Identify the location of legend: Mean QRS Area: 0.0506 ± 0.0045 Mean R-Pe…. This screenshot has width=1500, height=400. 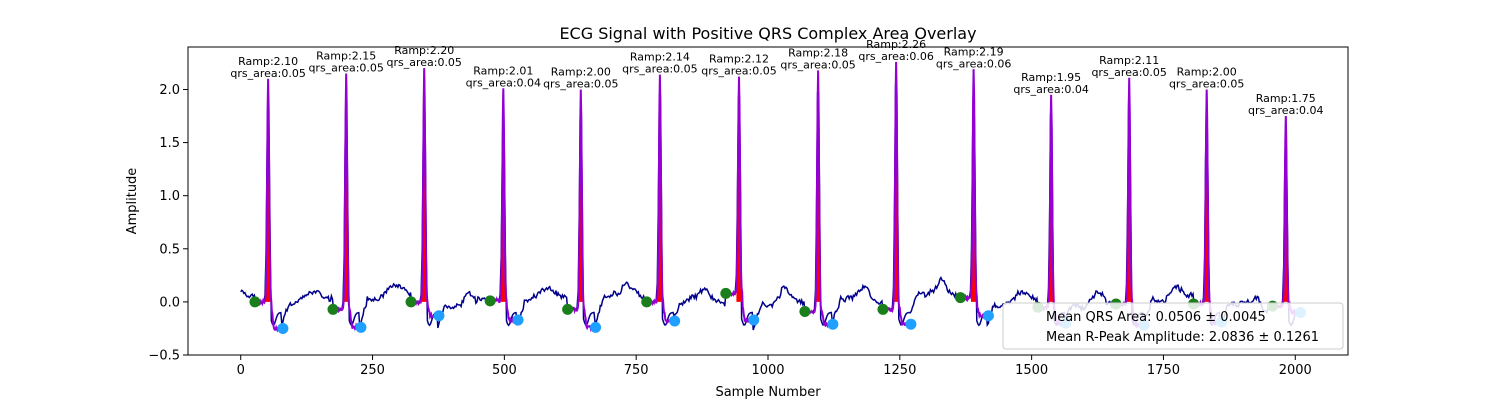
(1173, 326).